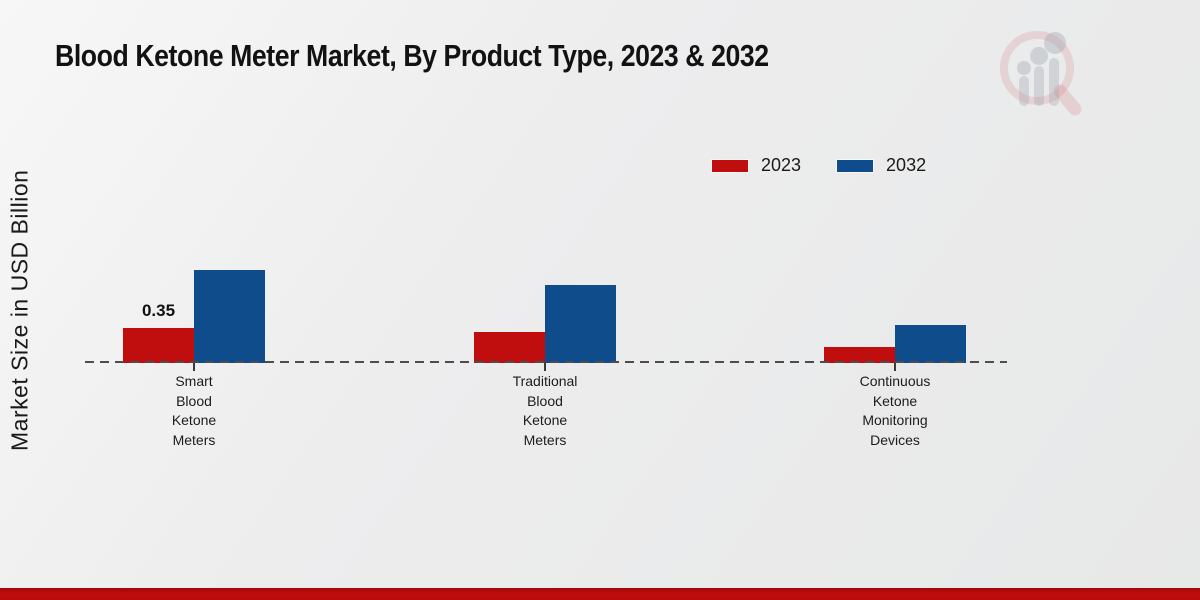 This screenshot has height=600, width=1200. Describe the element at coordinates (730, 165) in the screenshot. I see `legend-swatch-2023` at that location.